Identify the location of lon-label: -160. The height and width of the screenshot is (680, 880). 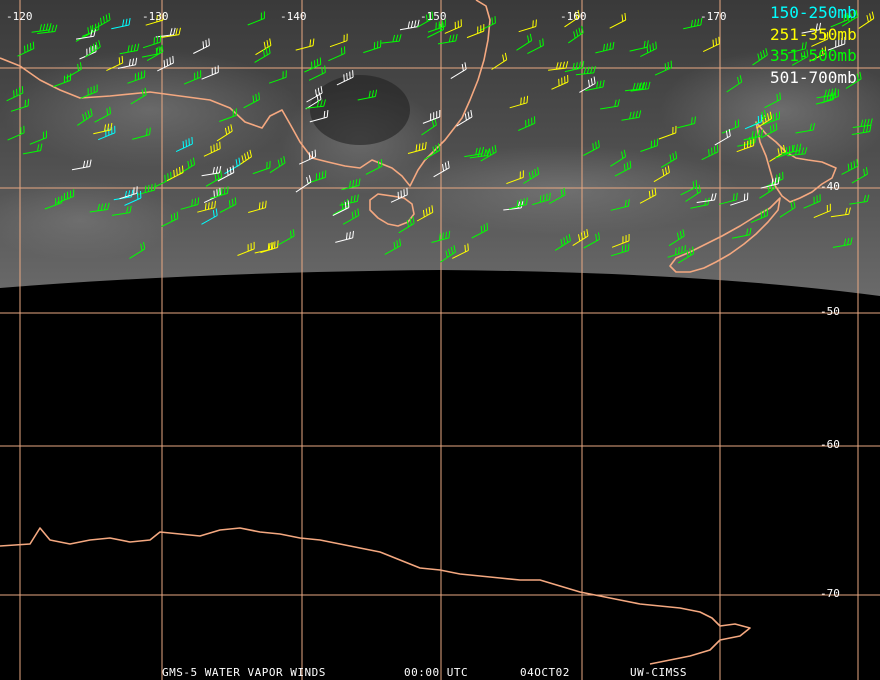
(573, 16).